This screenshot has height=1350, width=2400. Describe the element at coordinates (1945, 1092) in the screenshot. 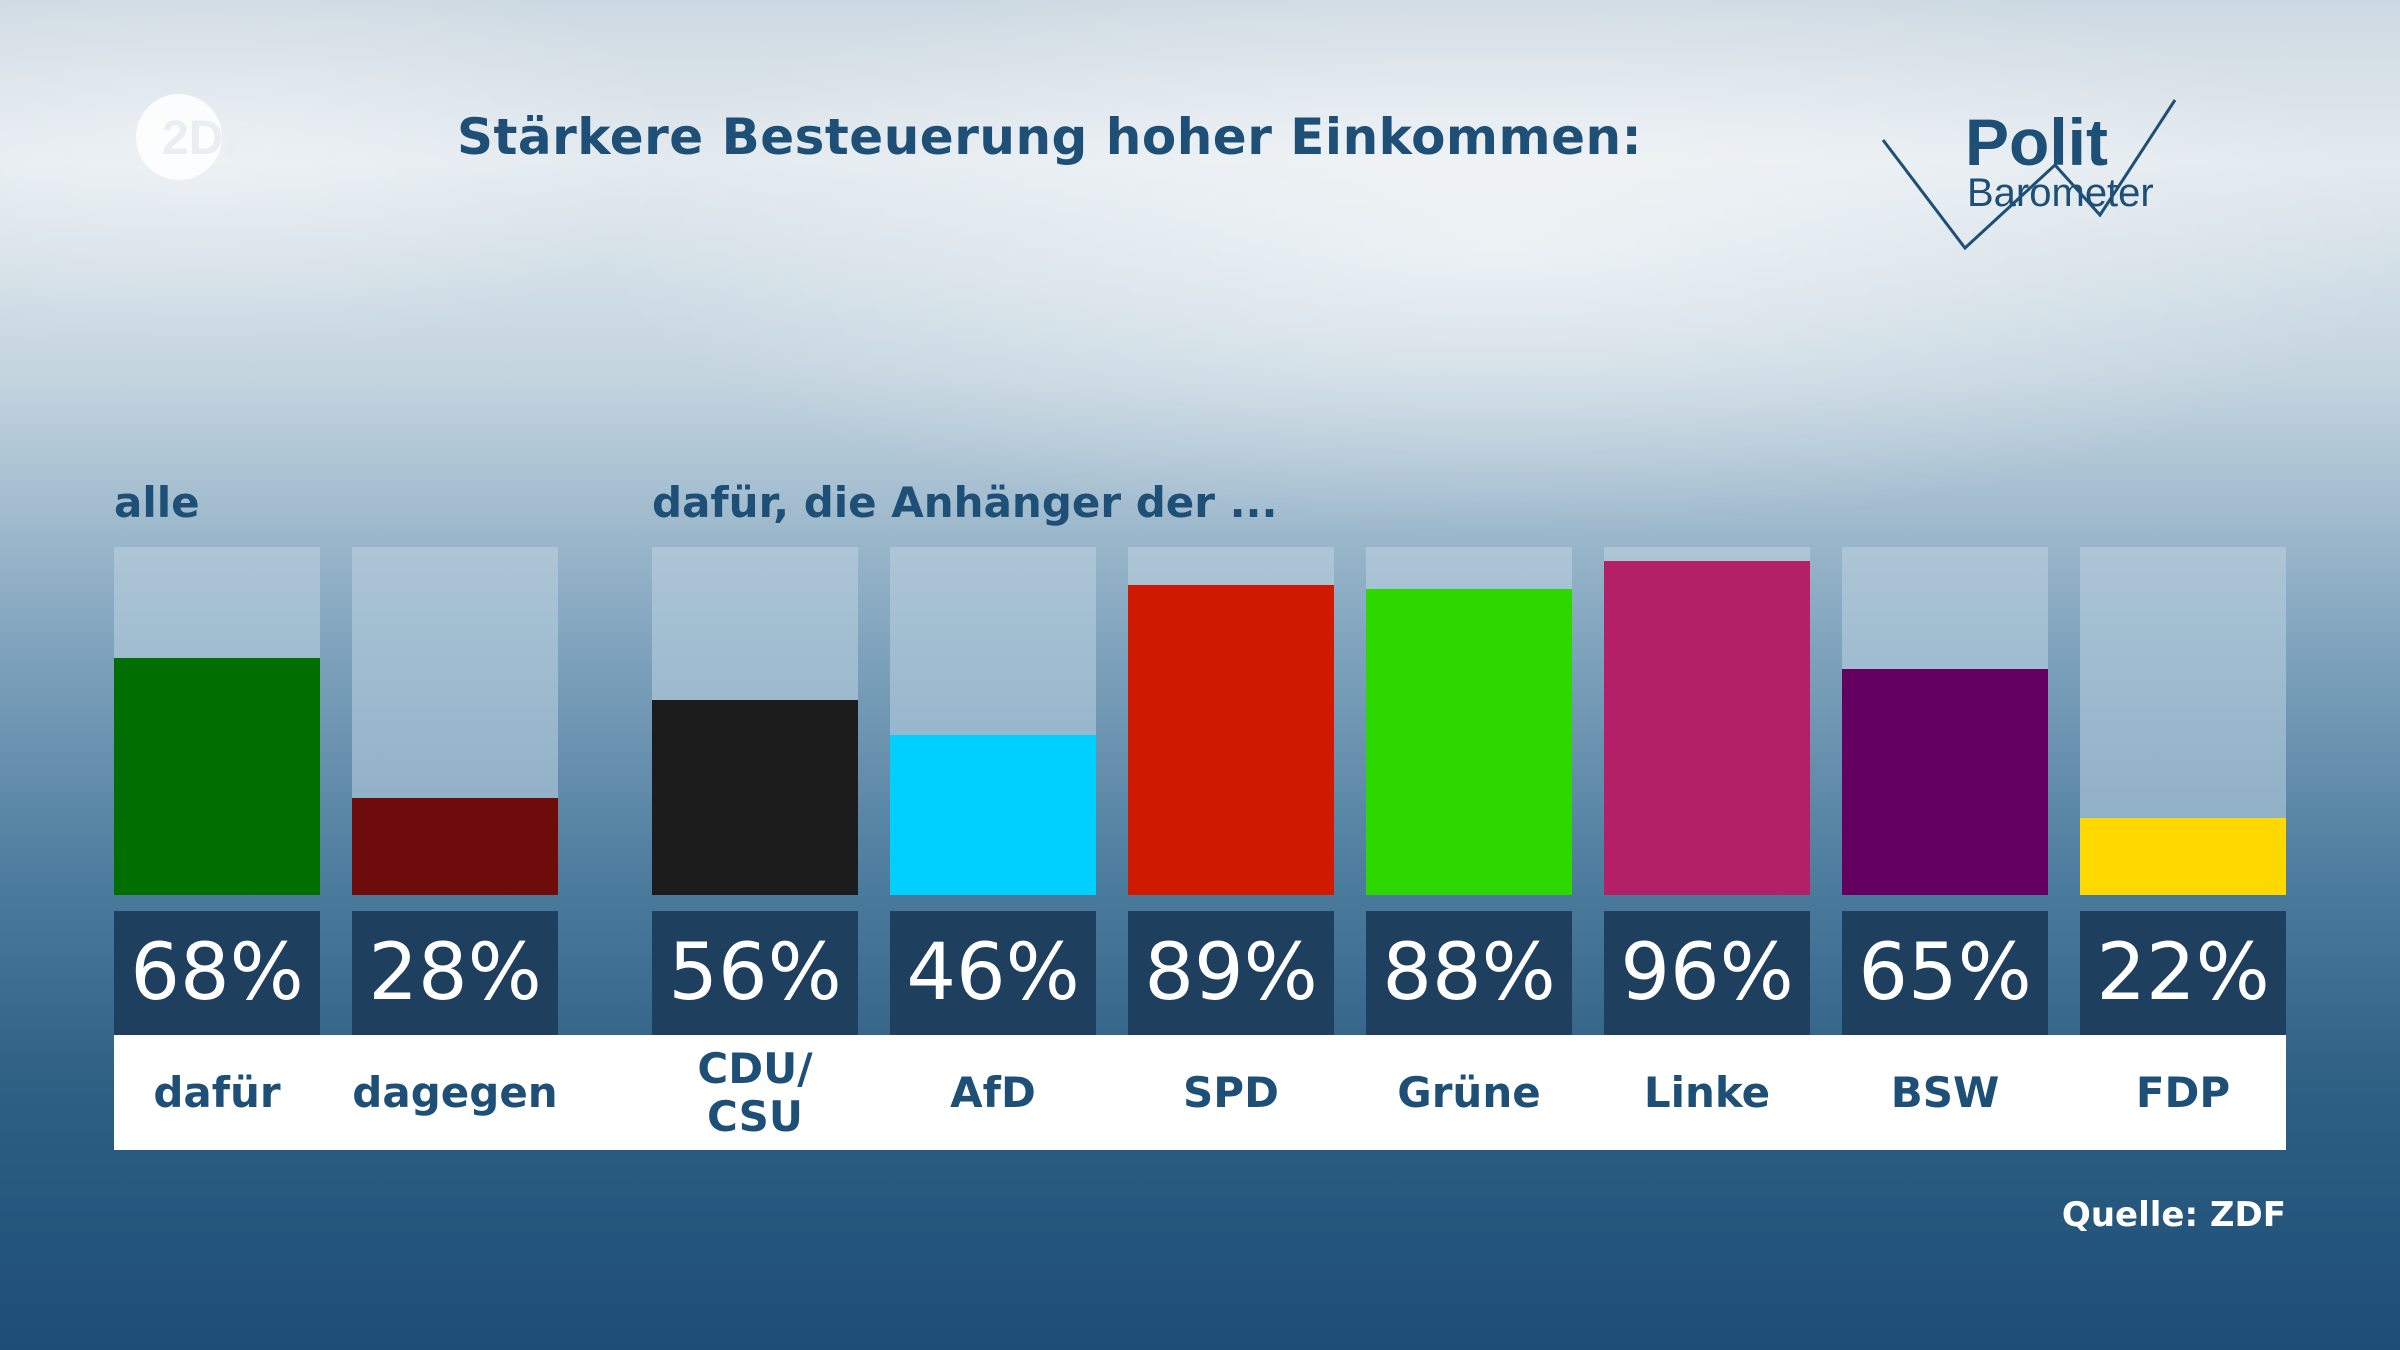

I see `category-label-7: BSW` at that location.